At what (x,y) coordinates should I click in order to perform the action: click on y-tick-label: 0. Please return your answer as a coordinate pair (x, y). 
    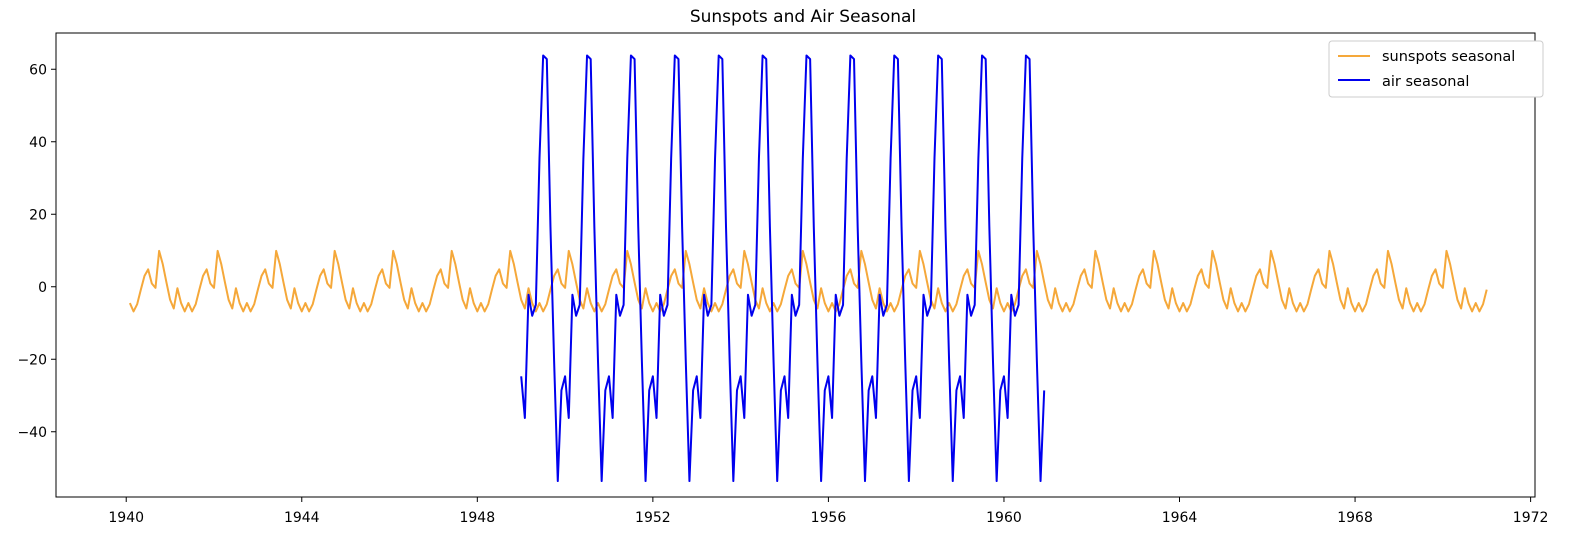
    Looking at the image, I should click on (42, 288).